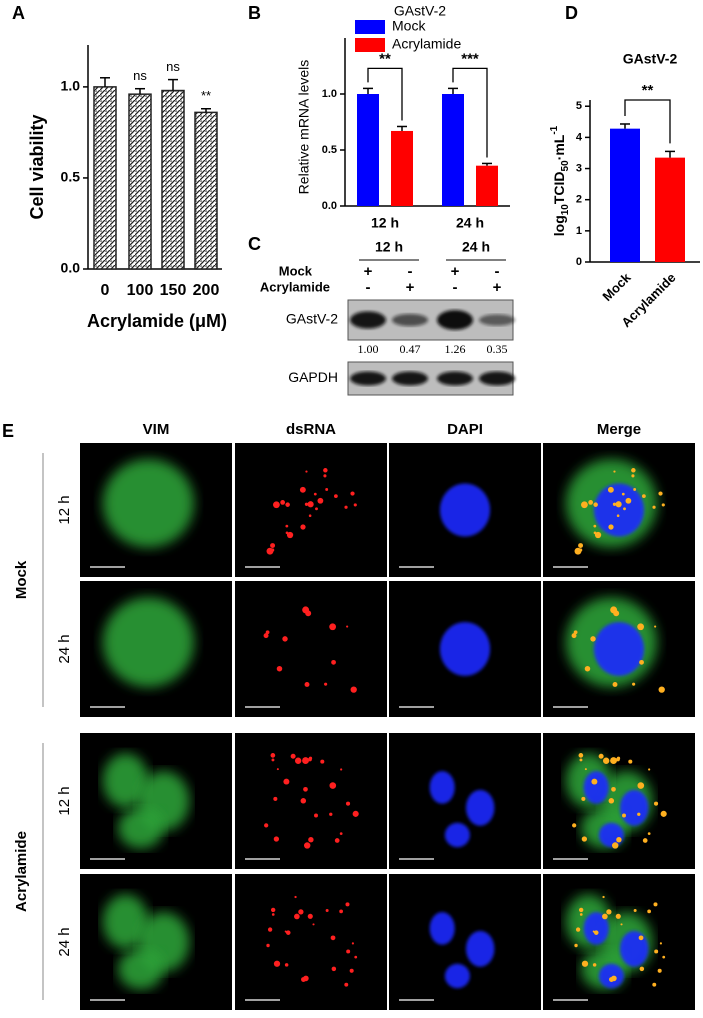 The image size is (703, 1018). I want to click on y-axis-title-part: log, so click(559, 225).